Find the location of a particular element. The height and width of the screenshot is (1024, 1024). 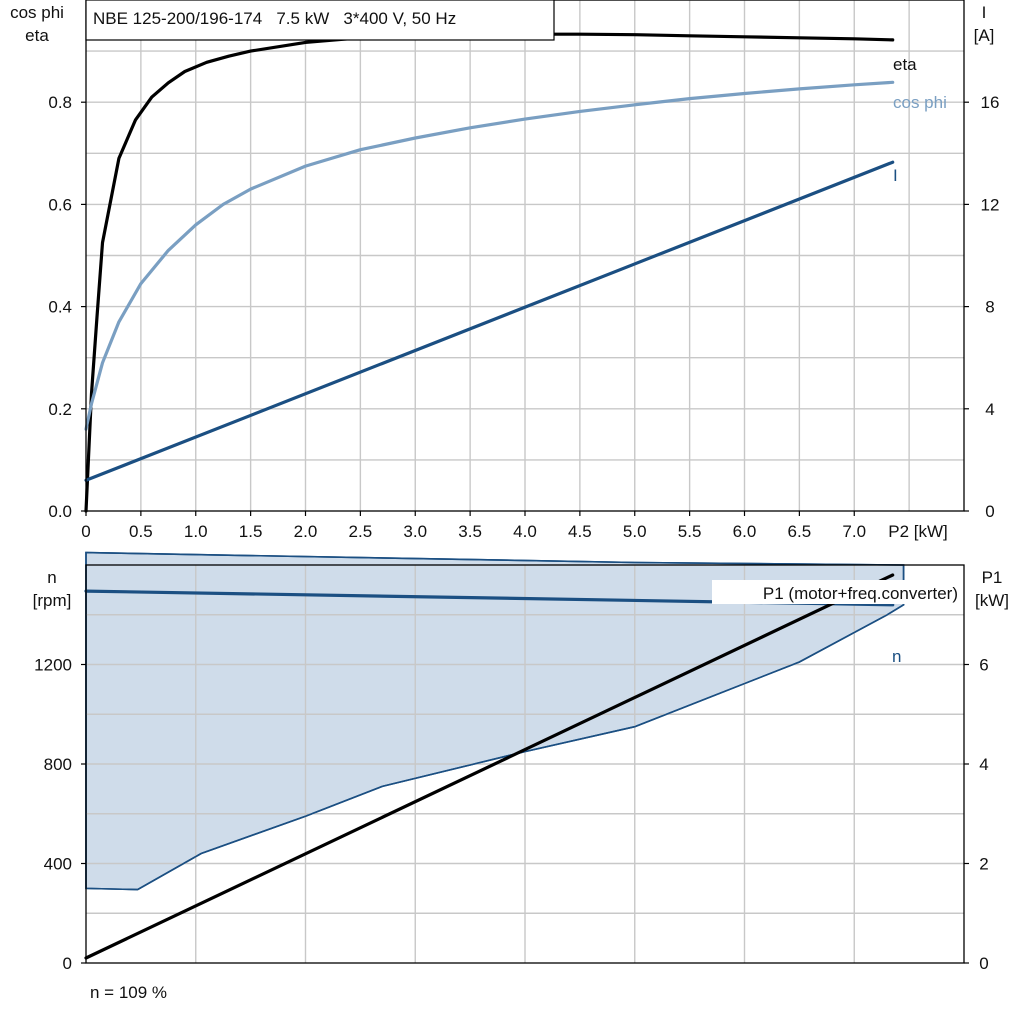

series-label-cosphi: cos phi is located at coordinates (920, 102).